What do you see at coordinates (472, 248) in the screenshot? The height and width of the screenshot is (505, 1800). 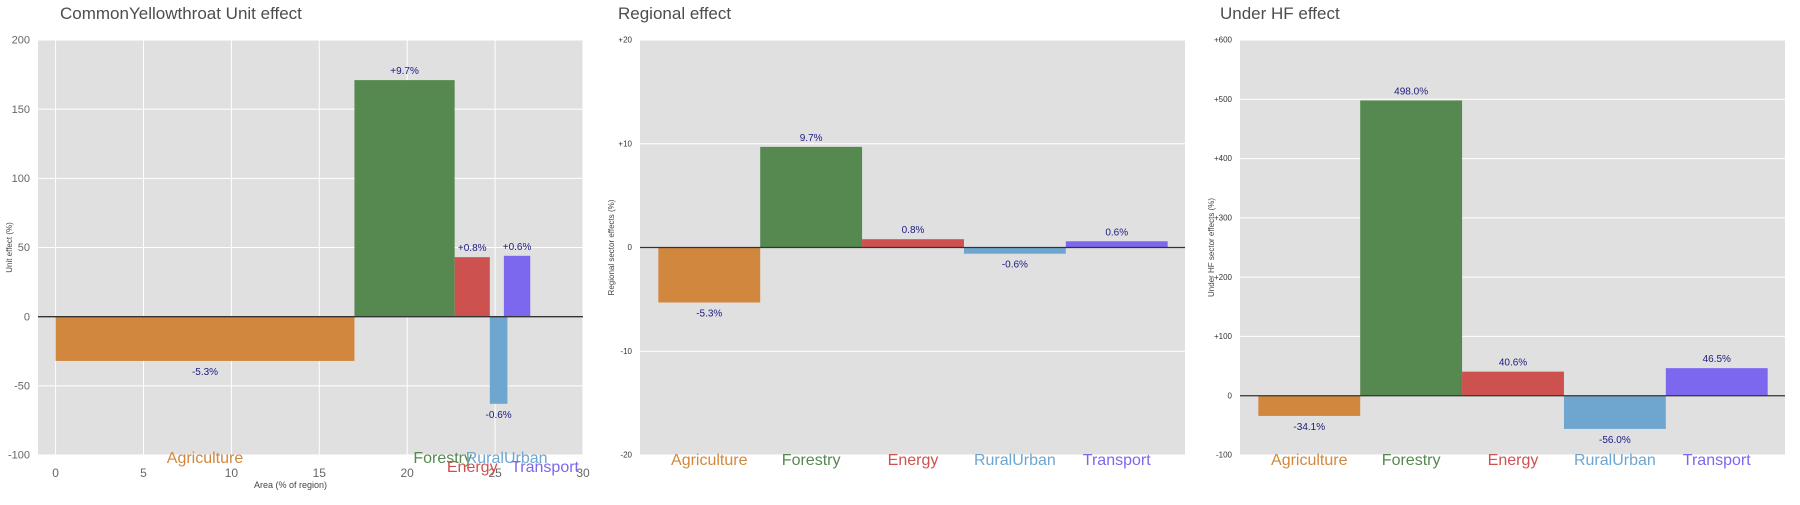 I see `data-label: +0.8%` at bounding box center [472, 248].